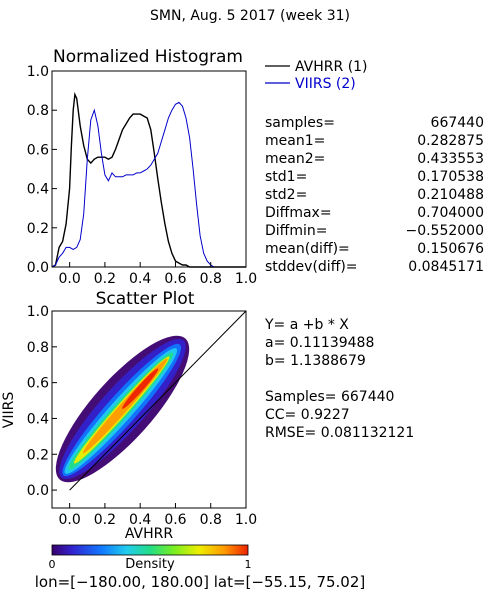  Describe the element at coordinates (149, 534) in the screenshot. I see `scatter-x-label: AVHRR` at that location.